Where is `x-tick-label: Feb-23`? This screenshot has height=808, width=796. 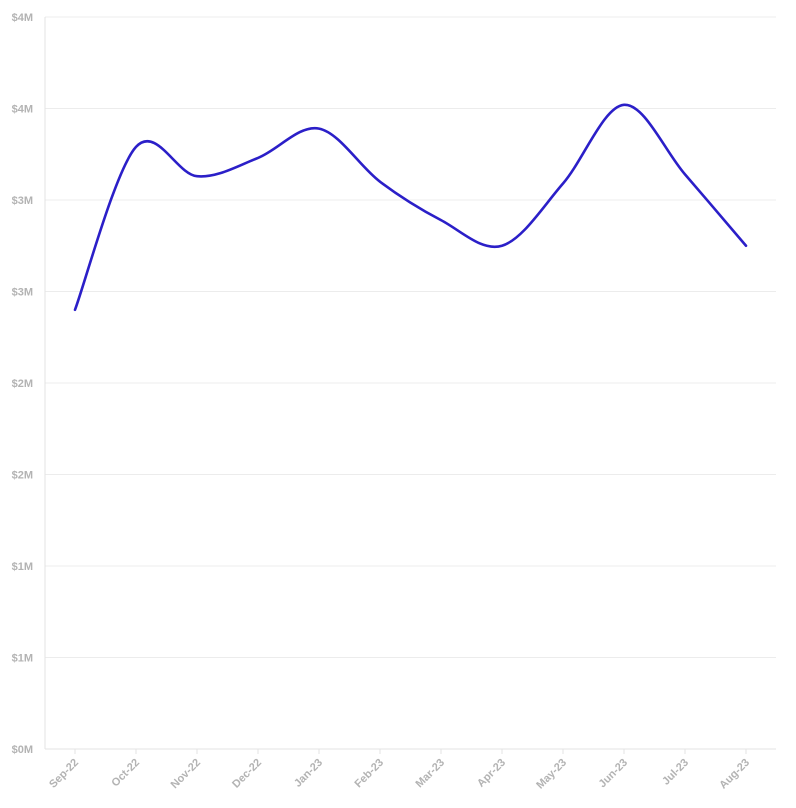 x-tick-label: Feb-23 is located at coordinates (370, 774).